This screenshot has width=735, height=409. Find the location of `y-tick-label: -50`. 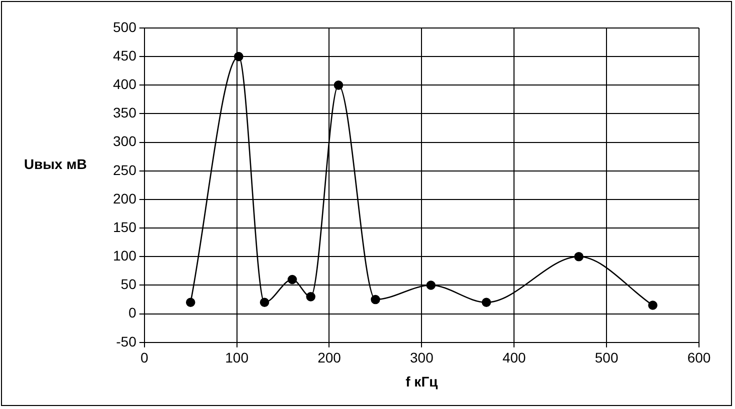

y-tick-label: -50 is located at coordinates (126, 341).